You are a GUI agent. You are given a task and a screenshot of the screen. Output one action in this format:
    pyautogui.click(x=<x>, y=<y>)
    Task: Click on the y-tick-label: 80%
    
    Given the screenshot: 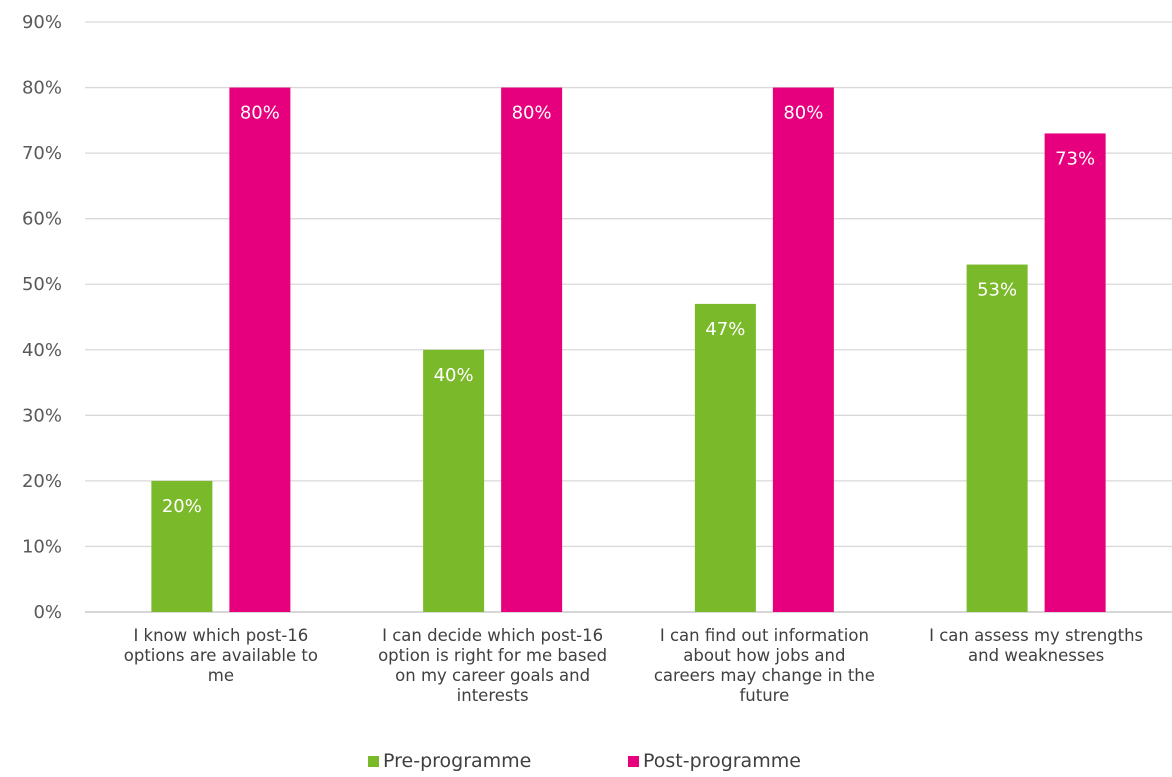 What is the action you would take?
    pyautogui.click(x=42, y=88)
    